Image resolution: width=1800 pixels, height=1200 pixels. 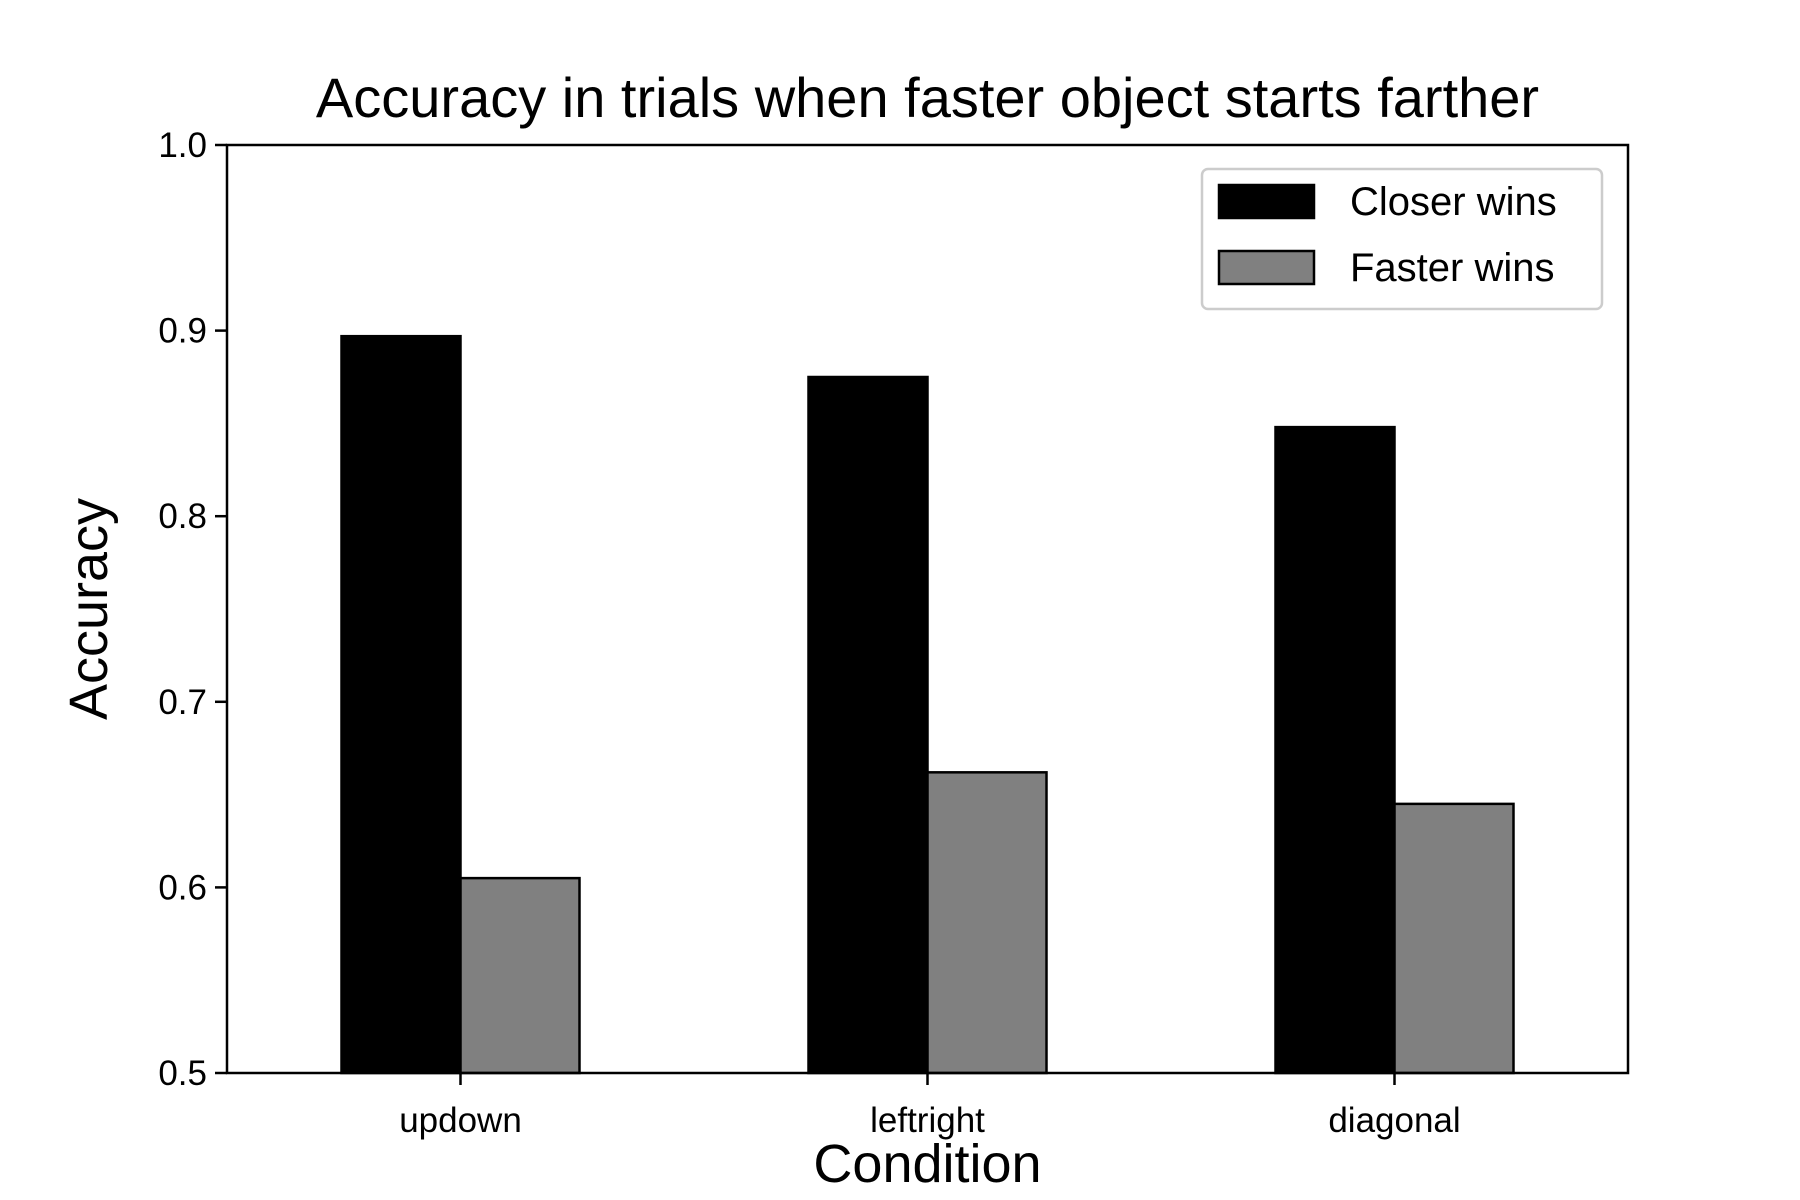 I want to click on x-axis-label: Condition, so click(x=927, y=1164).